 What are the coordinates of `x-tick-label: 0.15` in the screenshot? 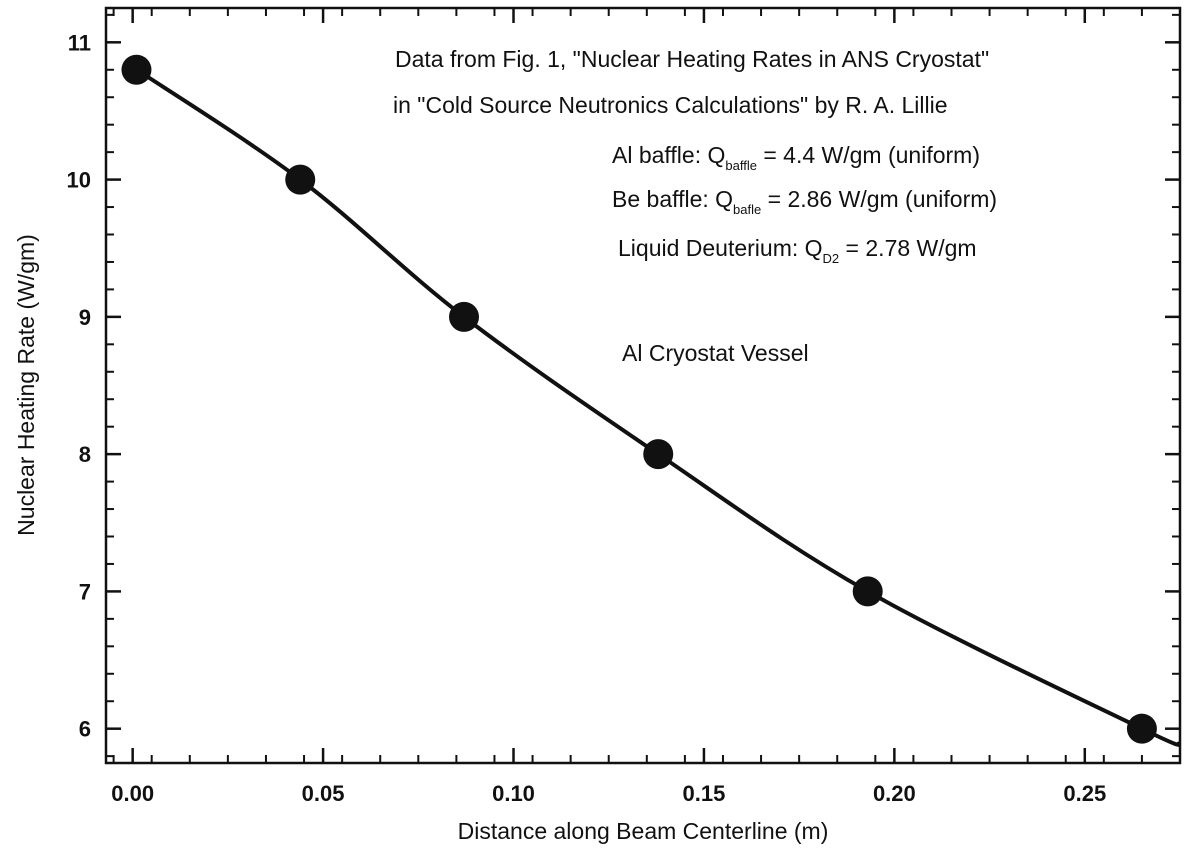 It's located at (704, 793).